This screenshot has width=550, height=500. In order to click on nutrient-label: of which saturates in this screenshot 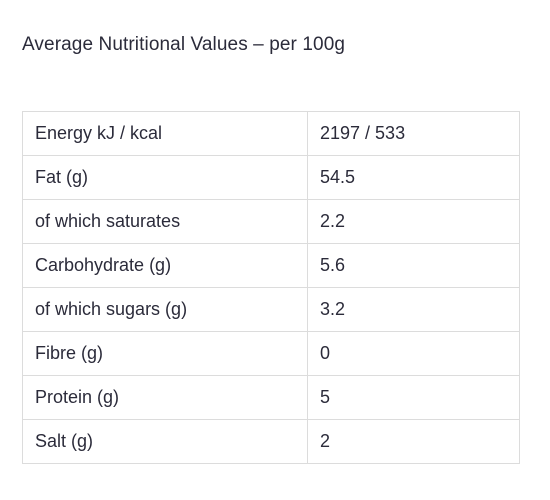, I will do `click(165, 221)`.